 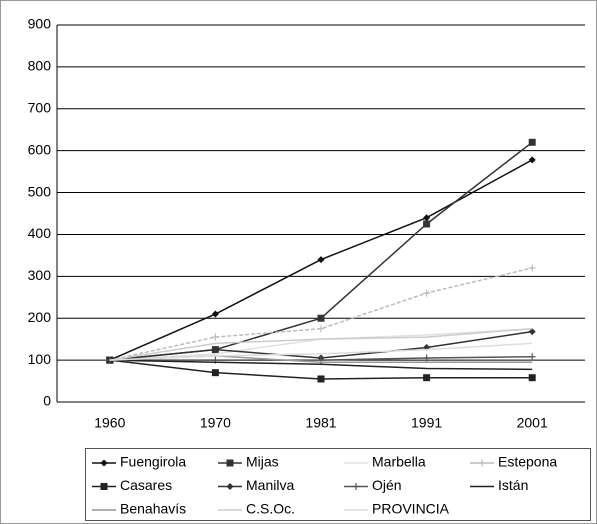 What do you see at coordinates (40, 233) in the screenshot?
I see `y-tick-label: 400` at bounding box center [40, 233].